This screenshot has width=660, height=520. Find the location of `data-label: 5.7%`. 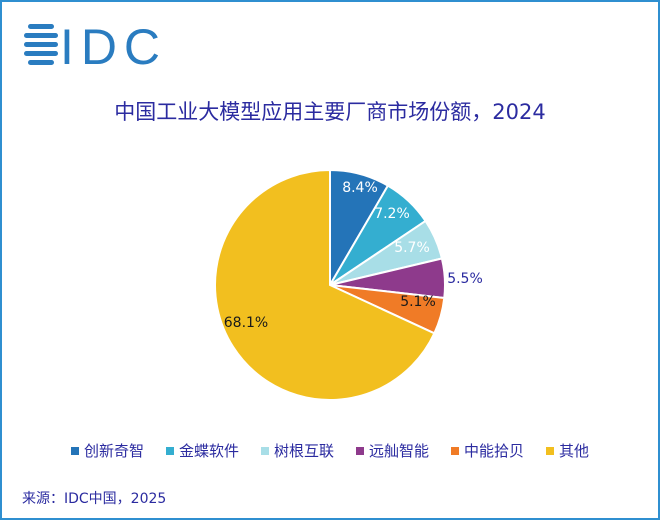

data-label: 5.7% is located at coordinates (412, 248).